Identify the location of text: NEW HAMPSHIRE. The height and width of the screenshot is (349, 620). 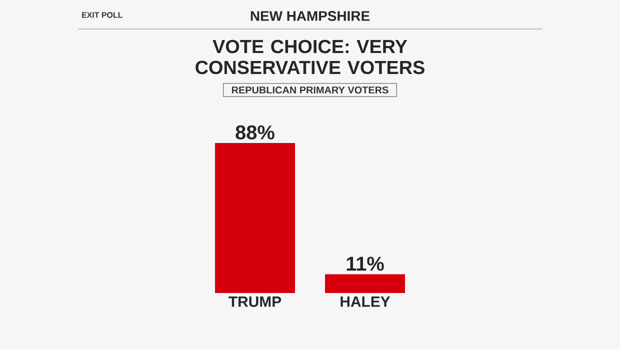
(310, 16).